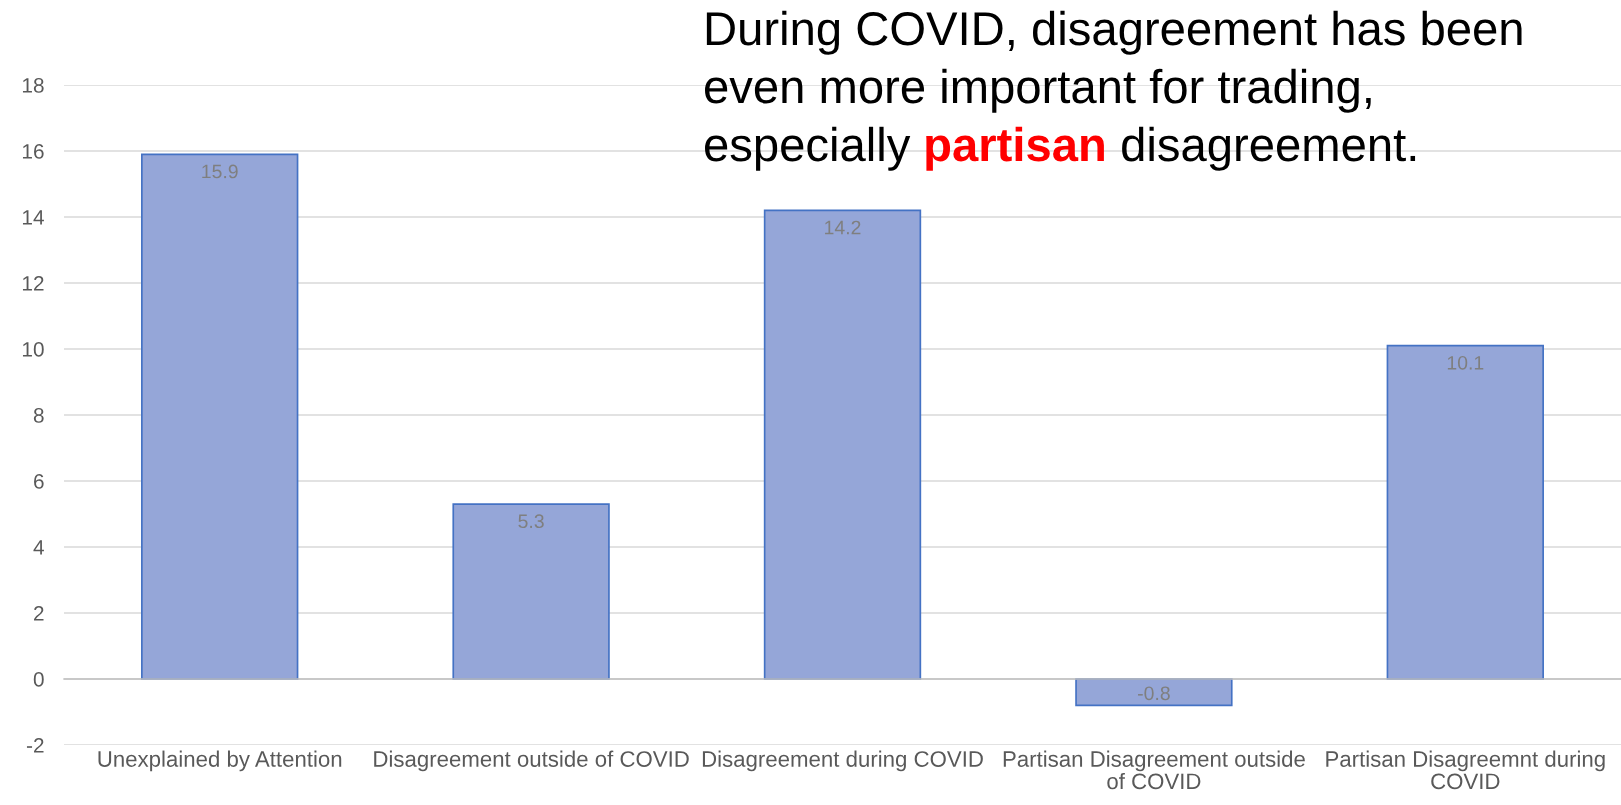 The height and width of the screenshot is (805, 1621). I want to click on data-label: 15.9, so click(220, 171).